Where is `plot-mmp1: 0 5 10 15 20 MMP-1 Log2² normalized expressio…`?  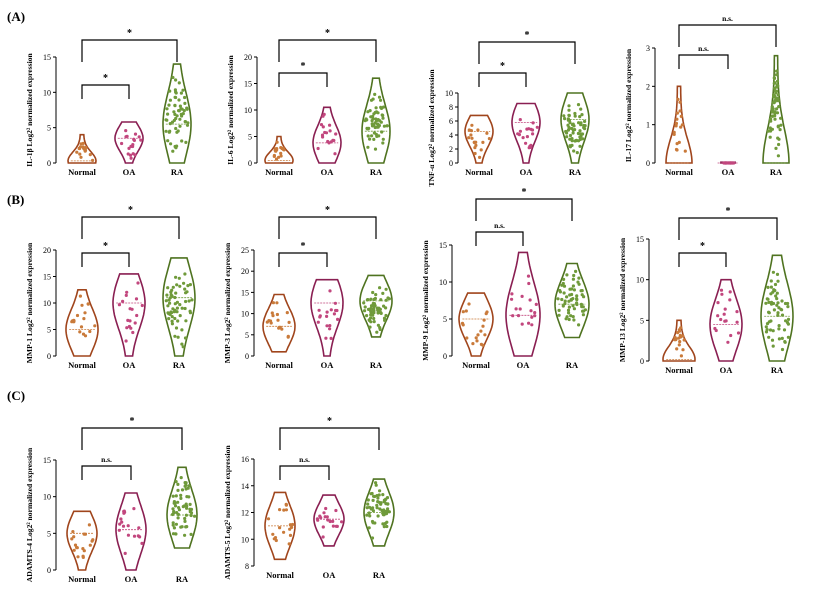 plot-mmp1: 0 5 10 15 20 MMP-1 Log2² normalized expressio… is located at coordinates (110, 287).